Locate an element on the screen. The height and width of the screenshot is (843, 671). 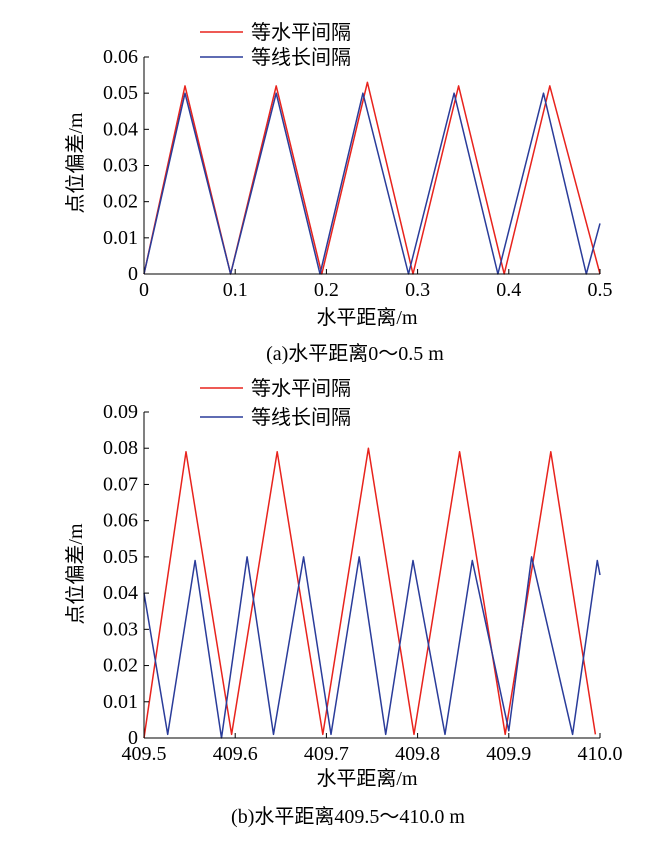
chart-caption: (b)水平距离409.5～410.0 m is located at coordinates (348, 816).